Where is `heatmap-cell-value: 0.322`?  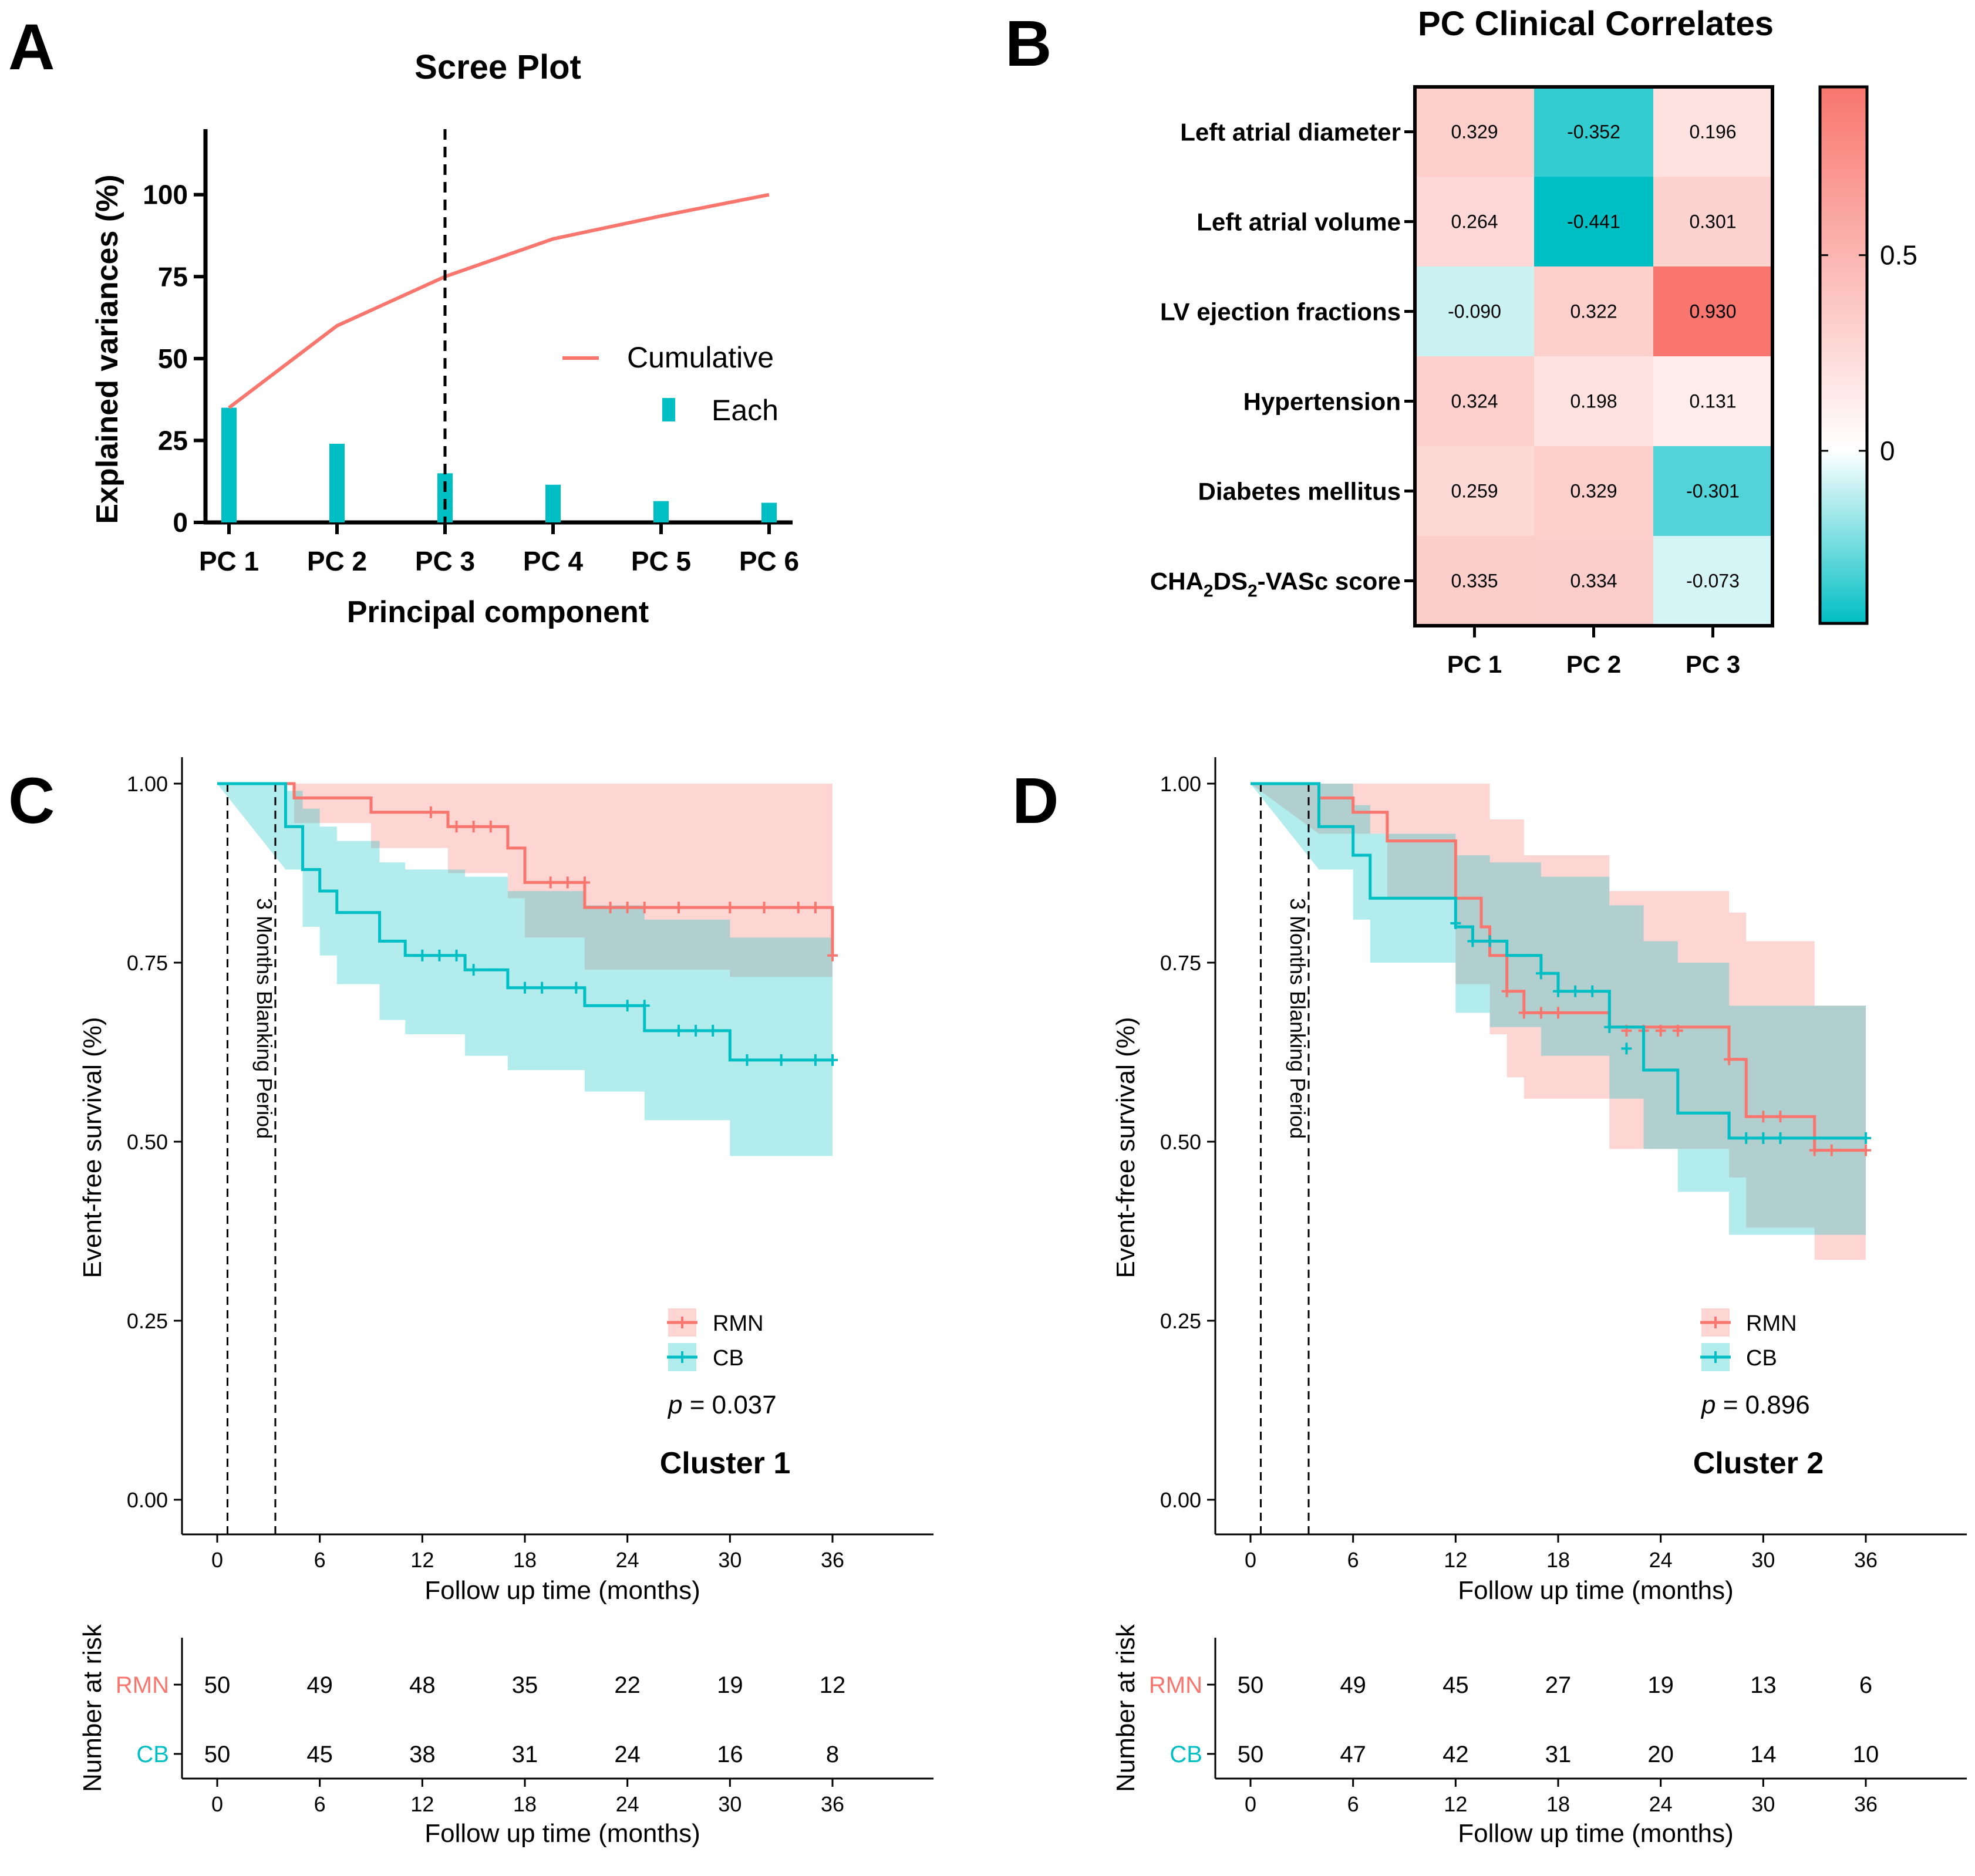
heatmap-cell-value: 0.322 is located at coordinates (1593, 311).